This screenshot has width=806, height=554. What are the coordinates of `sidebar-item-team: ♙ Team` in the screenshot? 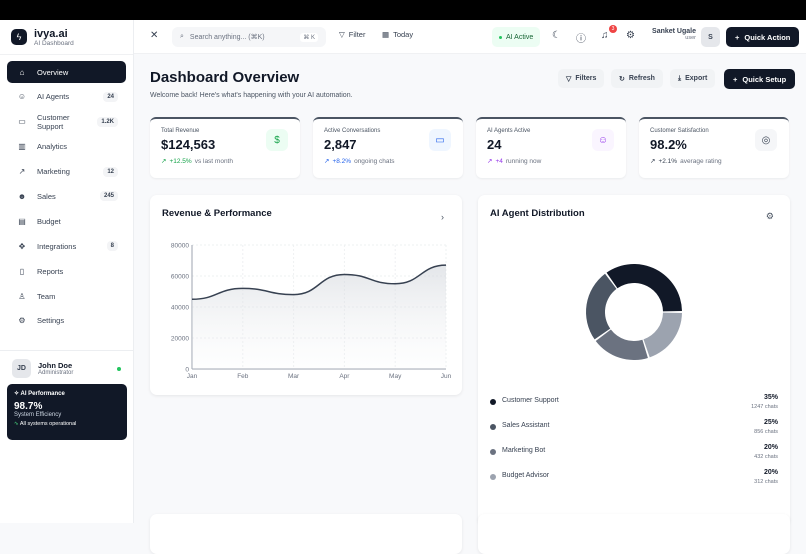 It's located at (66, 296).